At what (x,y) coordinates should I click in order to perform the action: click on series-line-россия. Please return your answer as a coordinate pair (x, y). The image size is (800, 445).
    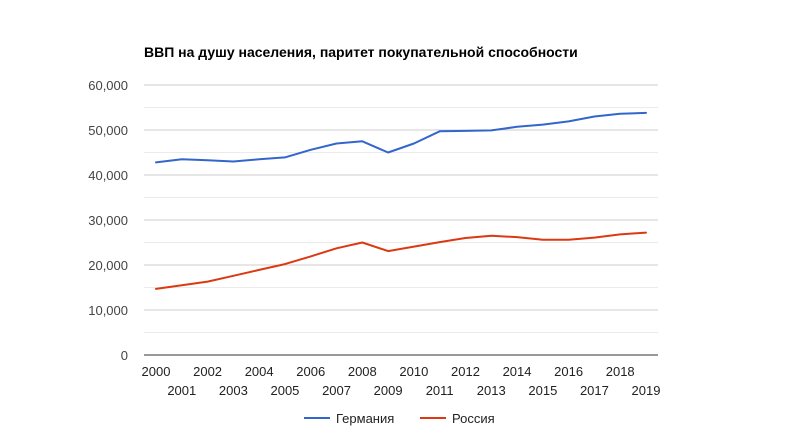
    Looking at the image, I should click on (401, 260).